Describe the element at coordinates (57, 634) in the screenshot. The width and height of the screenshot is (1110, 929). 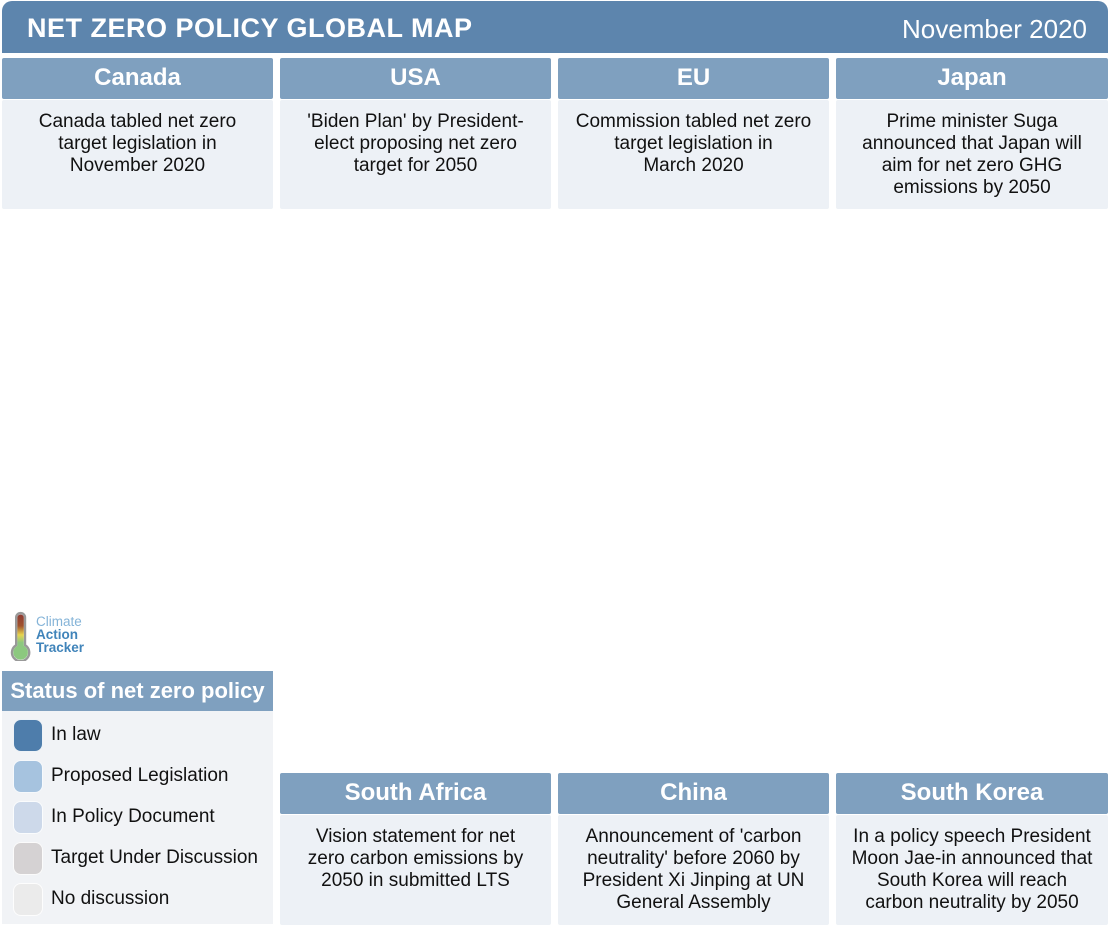
I see `svg-text: Action` at that location.